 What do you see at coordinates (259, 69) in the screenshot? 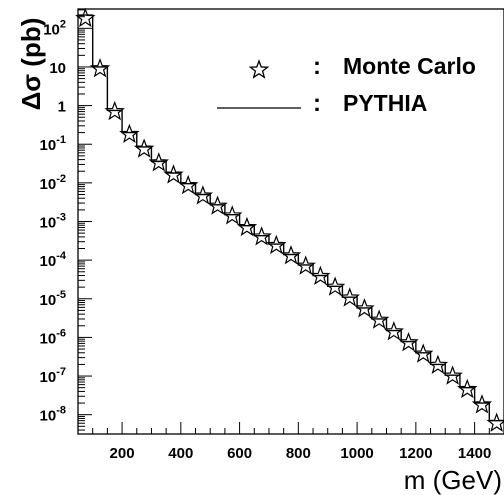
I see `legend-star-icon` at bounding box center [259, 69].